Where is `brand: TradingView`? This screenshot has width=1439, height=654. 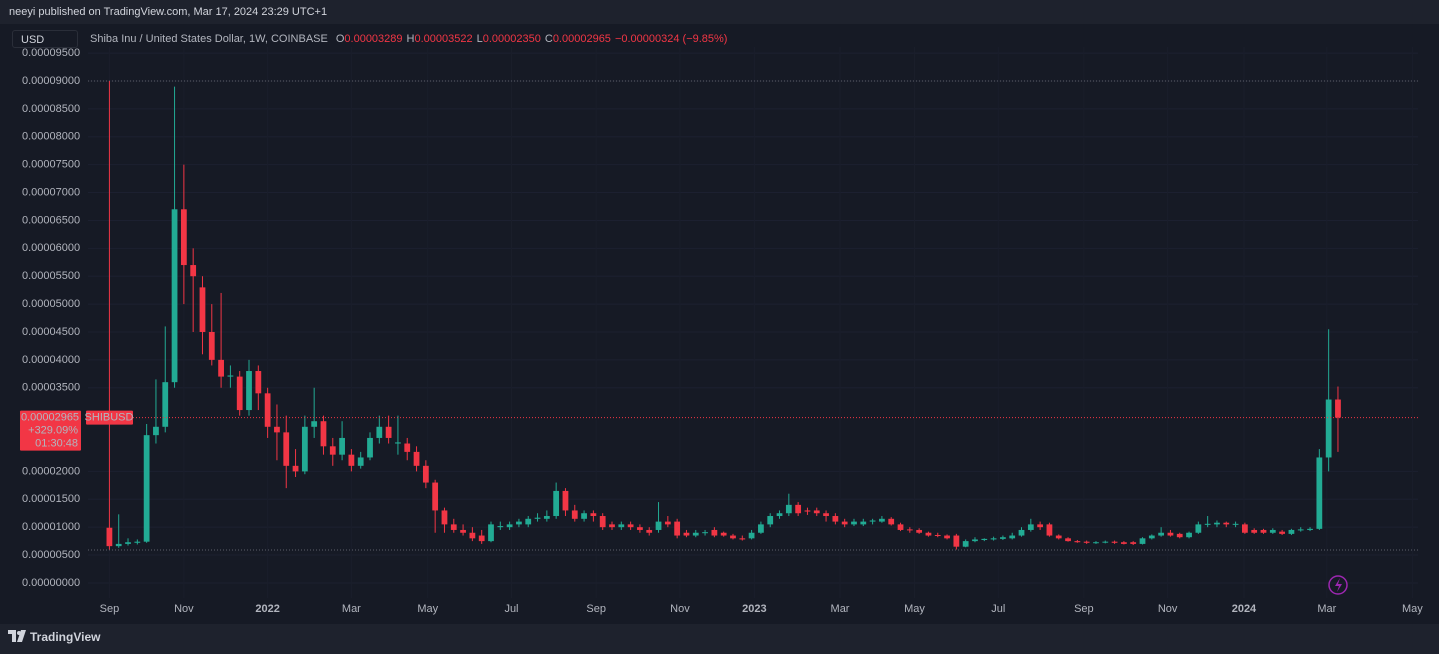 brand: TradingView is located at coordinates (65, 637).